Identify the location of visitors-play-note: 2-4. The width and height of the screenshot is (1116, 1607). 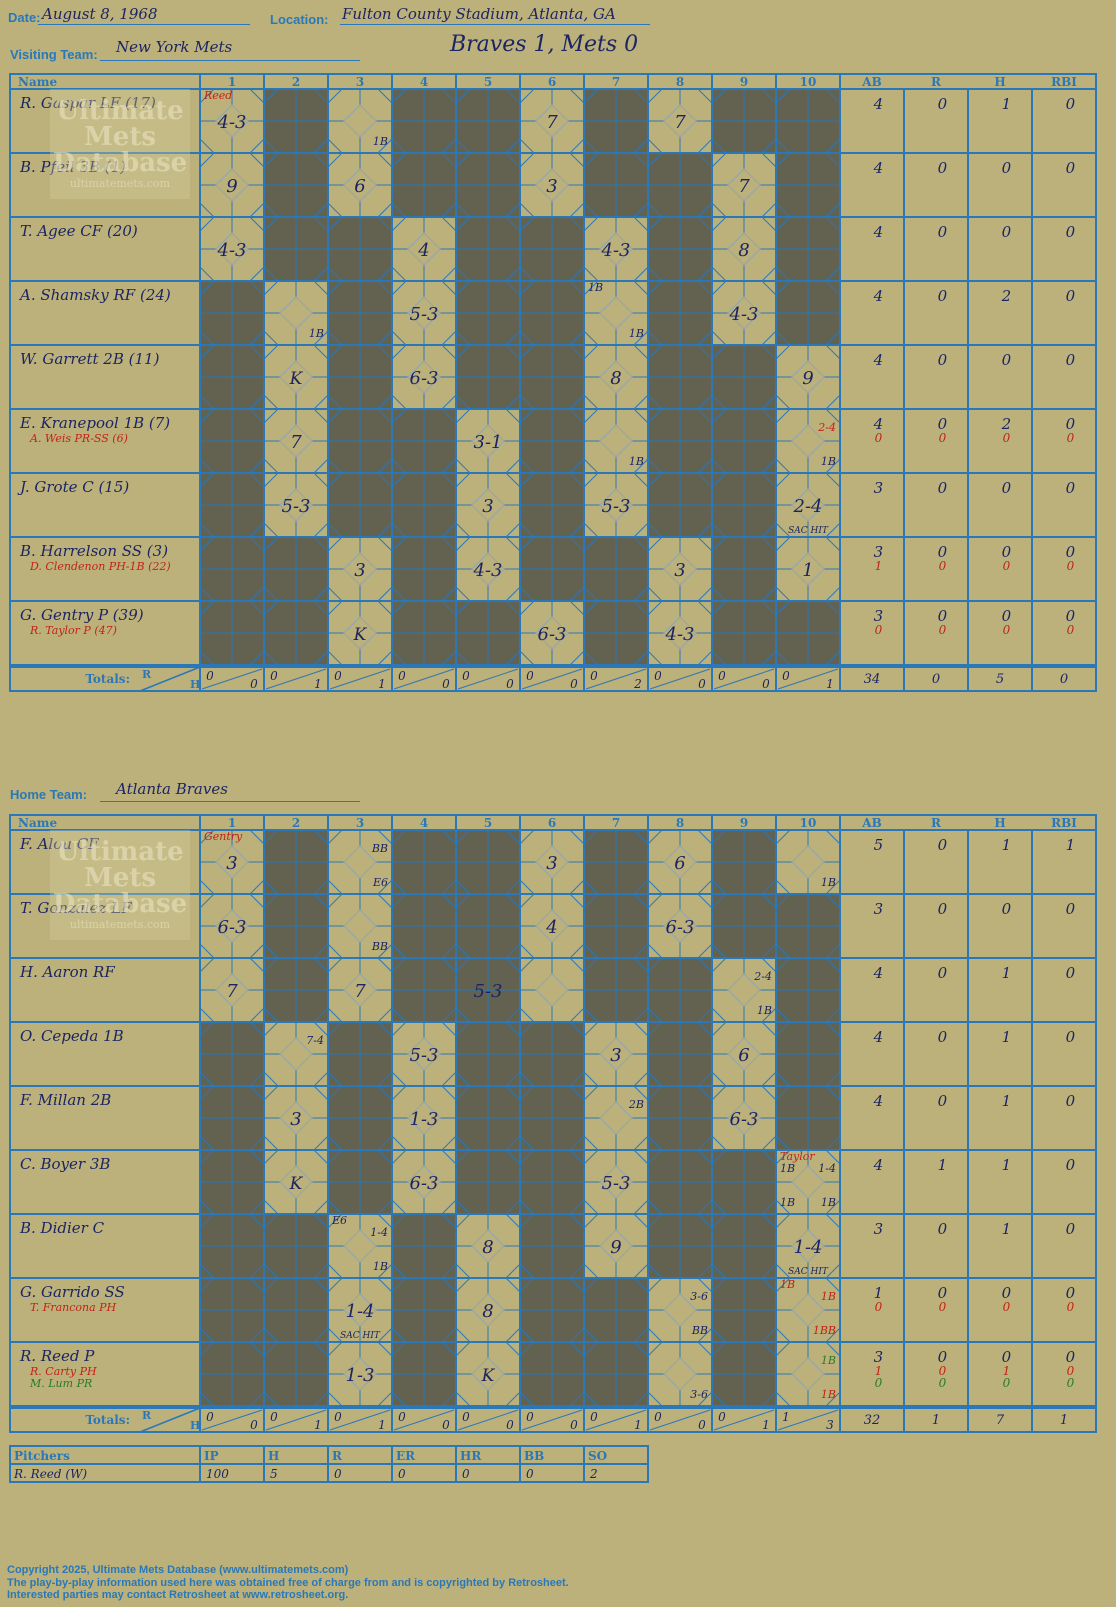
(808, 506).